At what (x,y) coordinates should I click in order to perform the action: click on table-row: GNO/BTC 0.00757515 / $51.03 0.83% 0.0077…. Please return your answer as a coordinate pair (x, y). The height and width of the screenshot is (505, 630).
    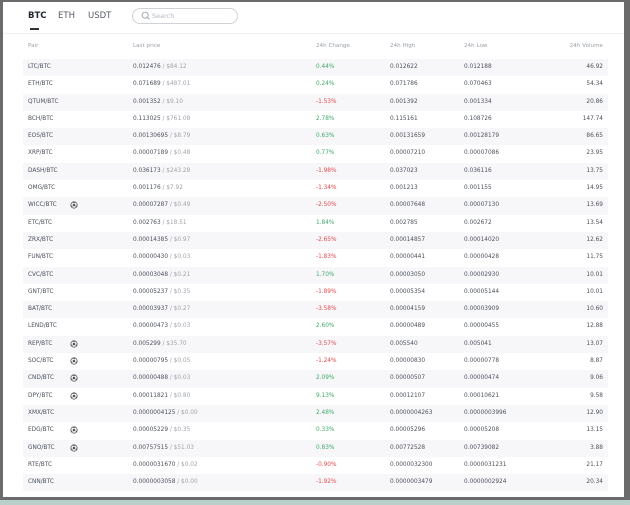
    Looking at the image, I should click on (315, 448).